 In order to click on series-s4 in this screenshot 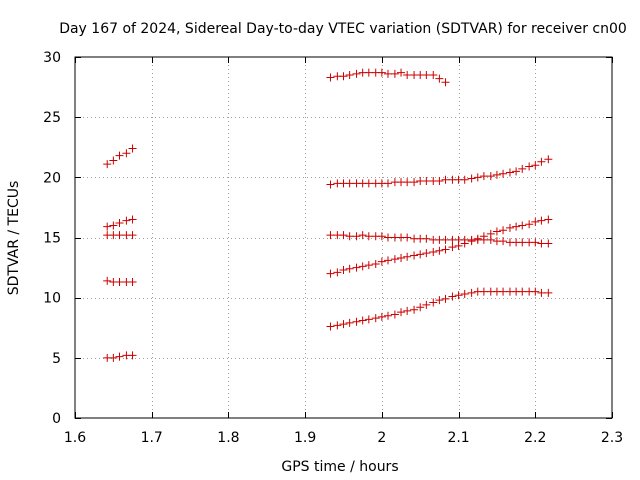, I will do `click(120, 223)`.